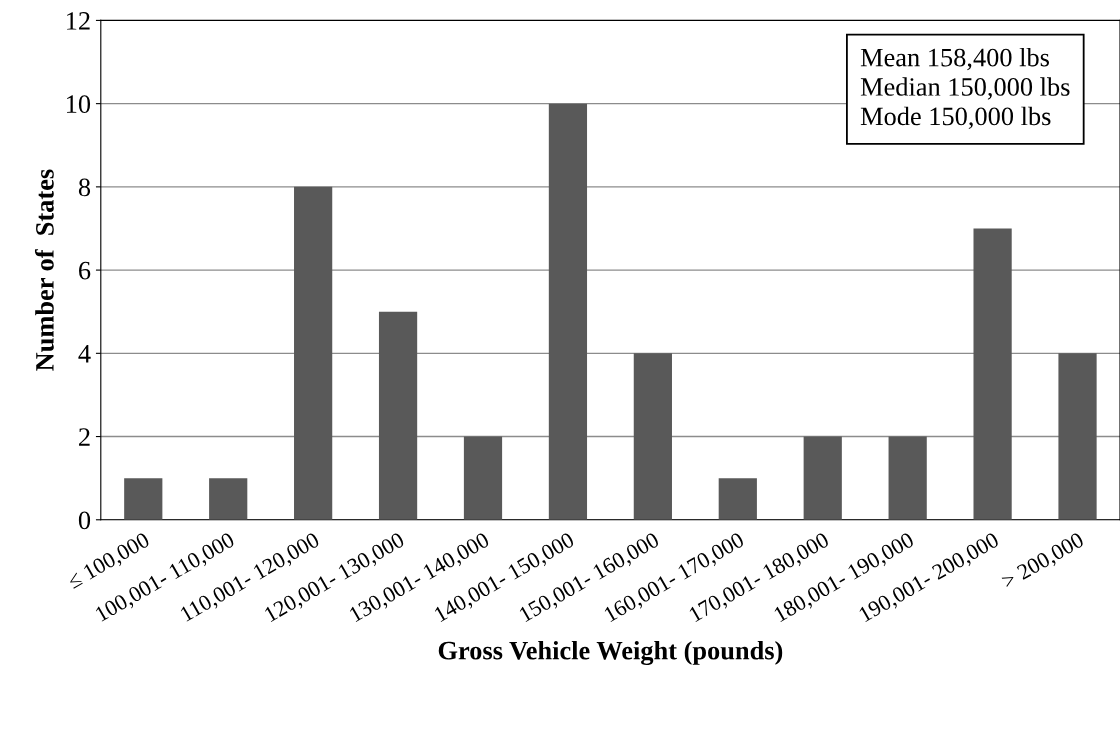 This screenshot has width=1120, height=729. I want to click on annotation: Mode 150,000 lbs, so click(955, 118).